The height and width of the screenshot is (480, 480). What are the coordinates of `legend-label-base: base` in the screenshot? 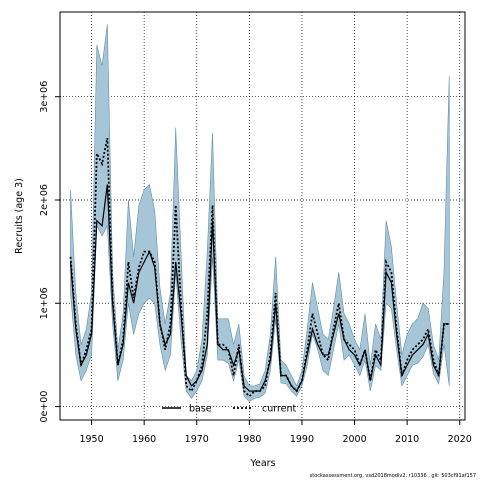 It's located at (200, 409).